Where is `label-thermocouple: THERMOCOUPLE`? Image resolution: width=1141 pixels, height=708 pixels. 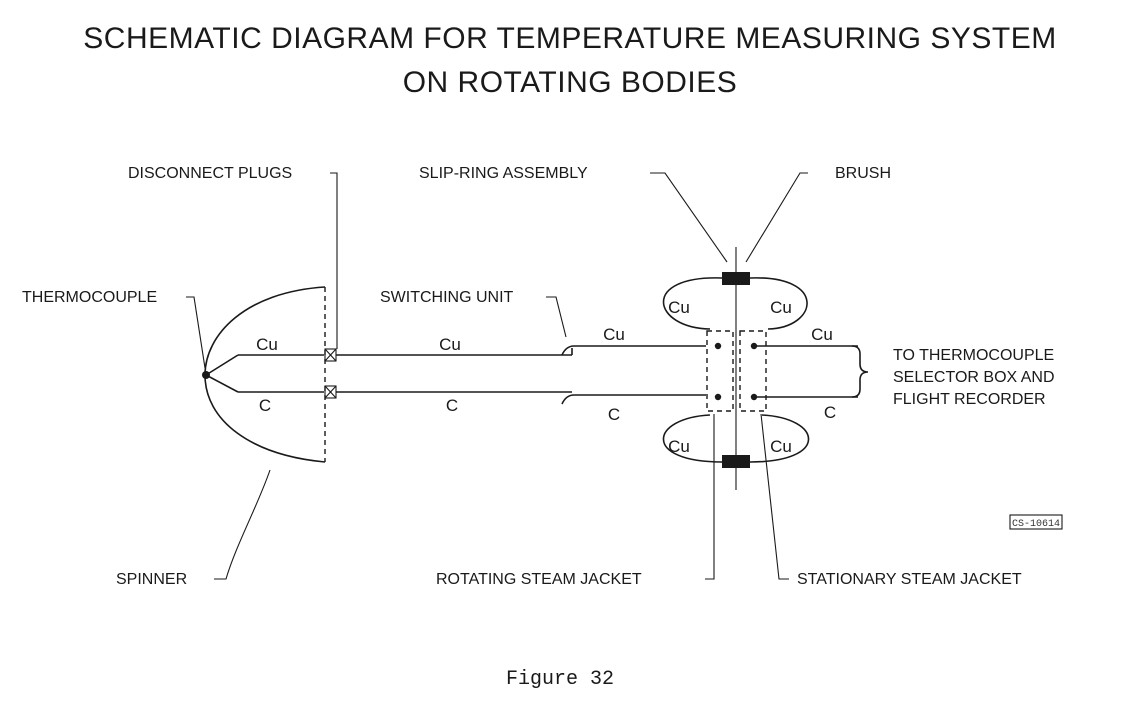 label-thermocouple: THERMOCOUPLE is located at coordinates (89, 297).